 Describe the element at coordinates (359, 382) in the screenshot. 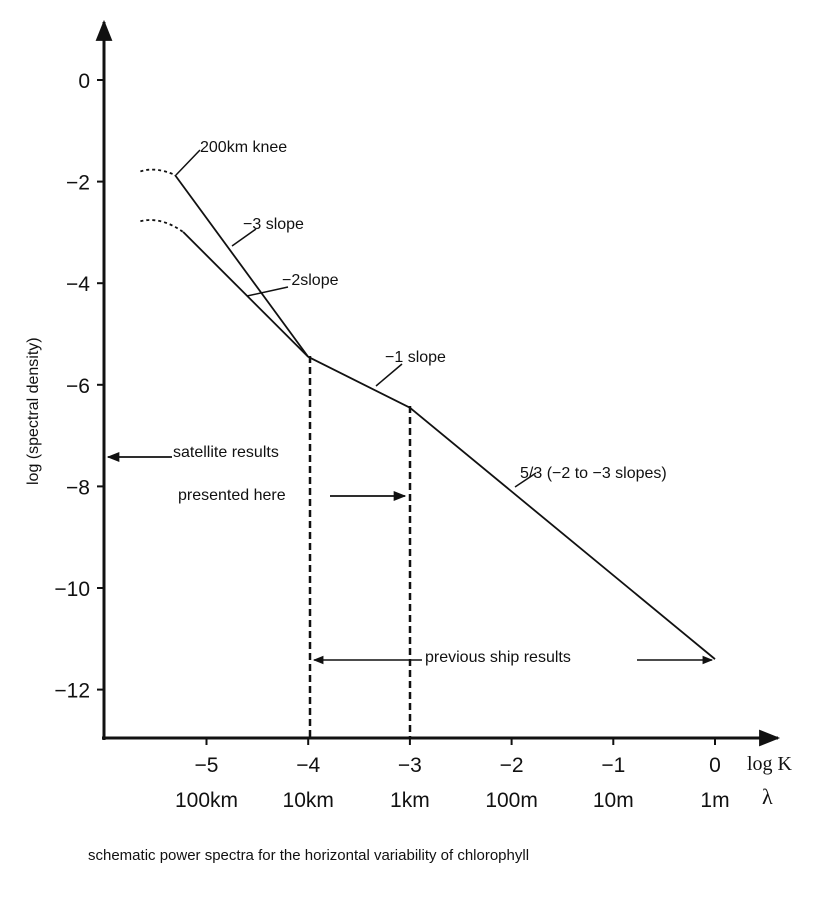

I see `series--1-slope` at that location.